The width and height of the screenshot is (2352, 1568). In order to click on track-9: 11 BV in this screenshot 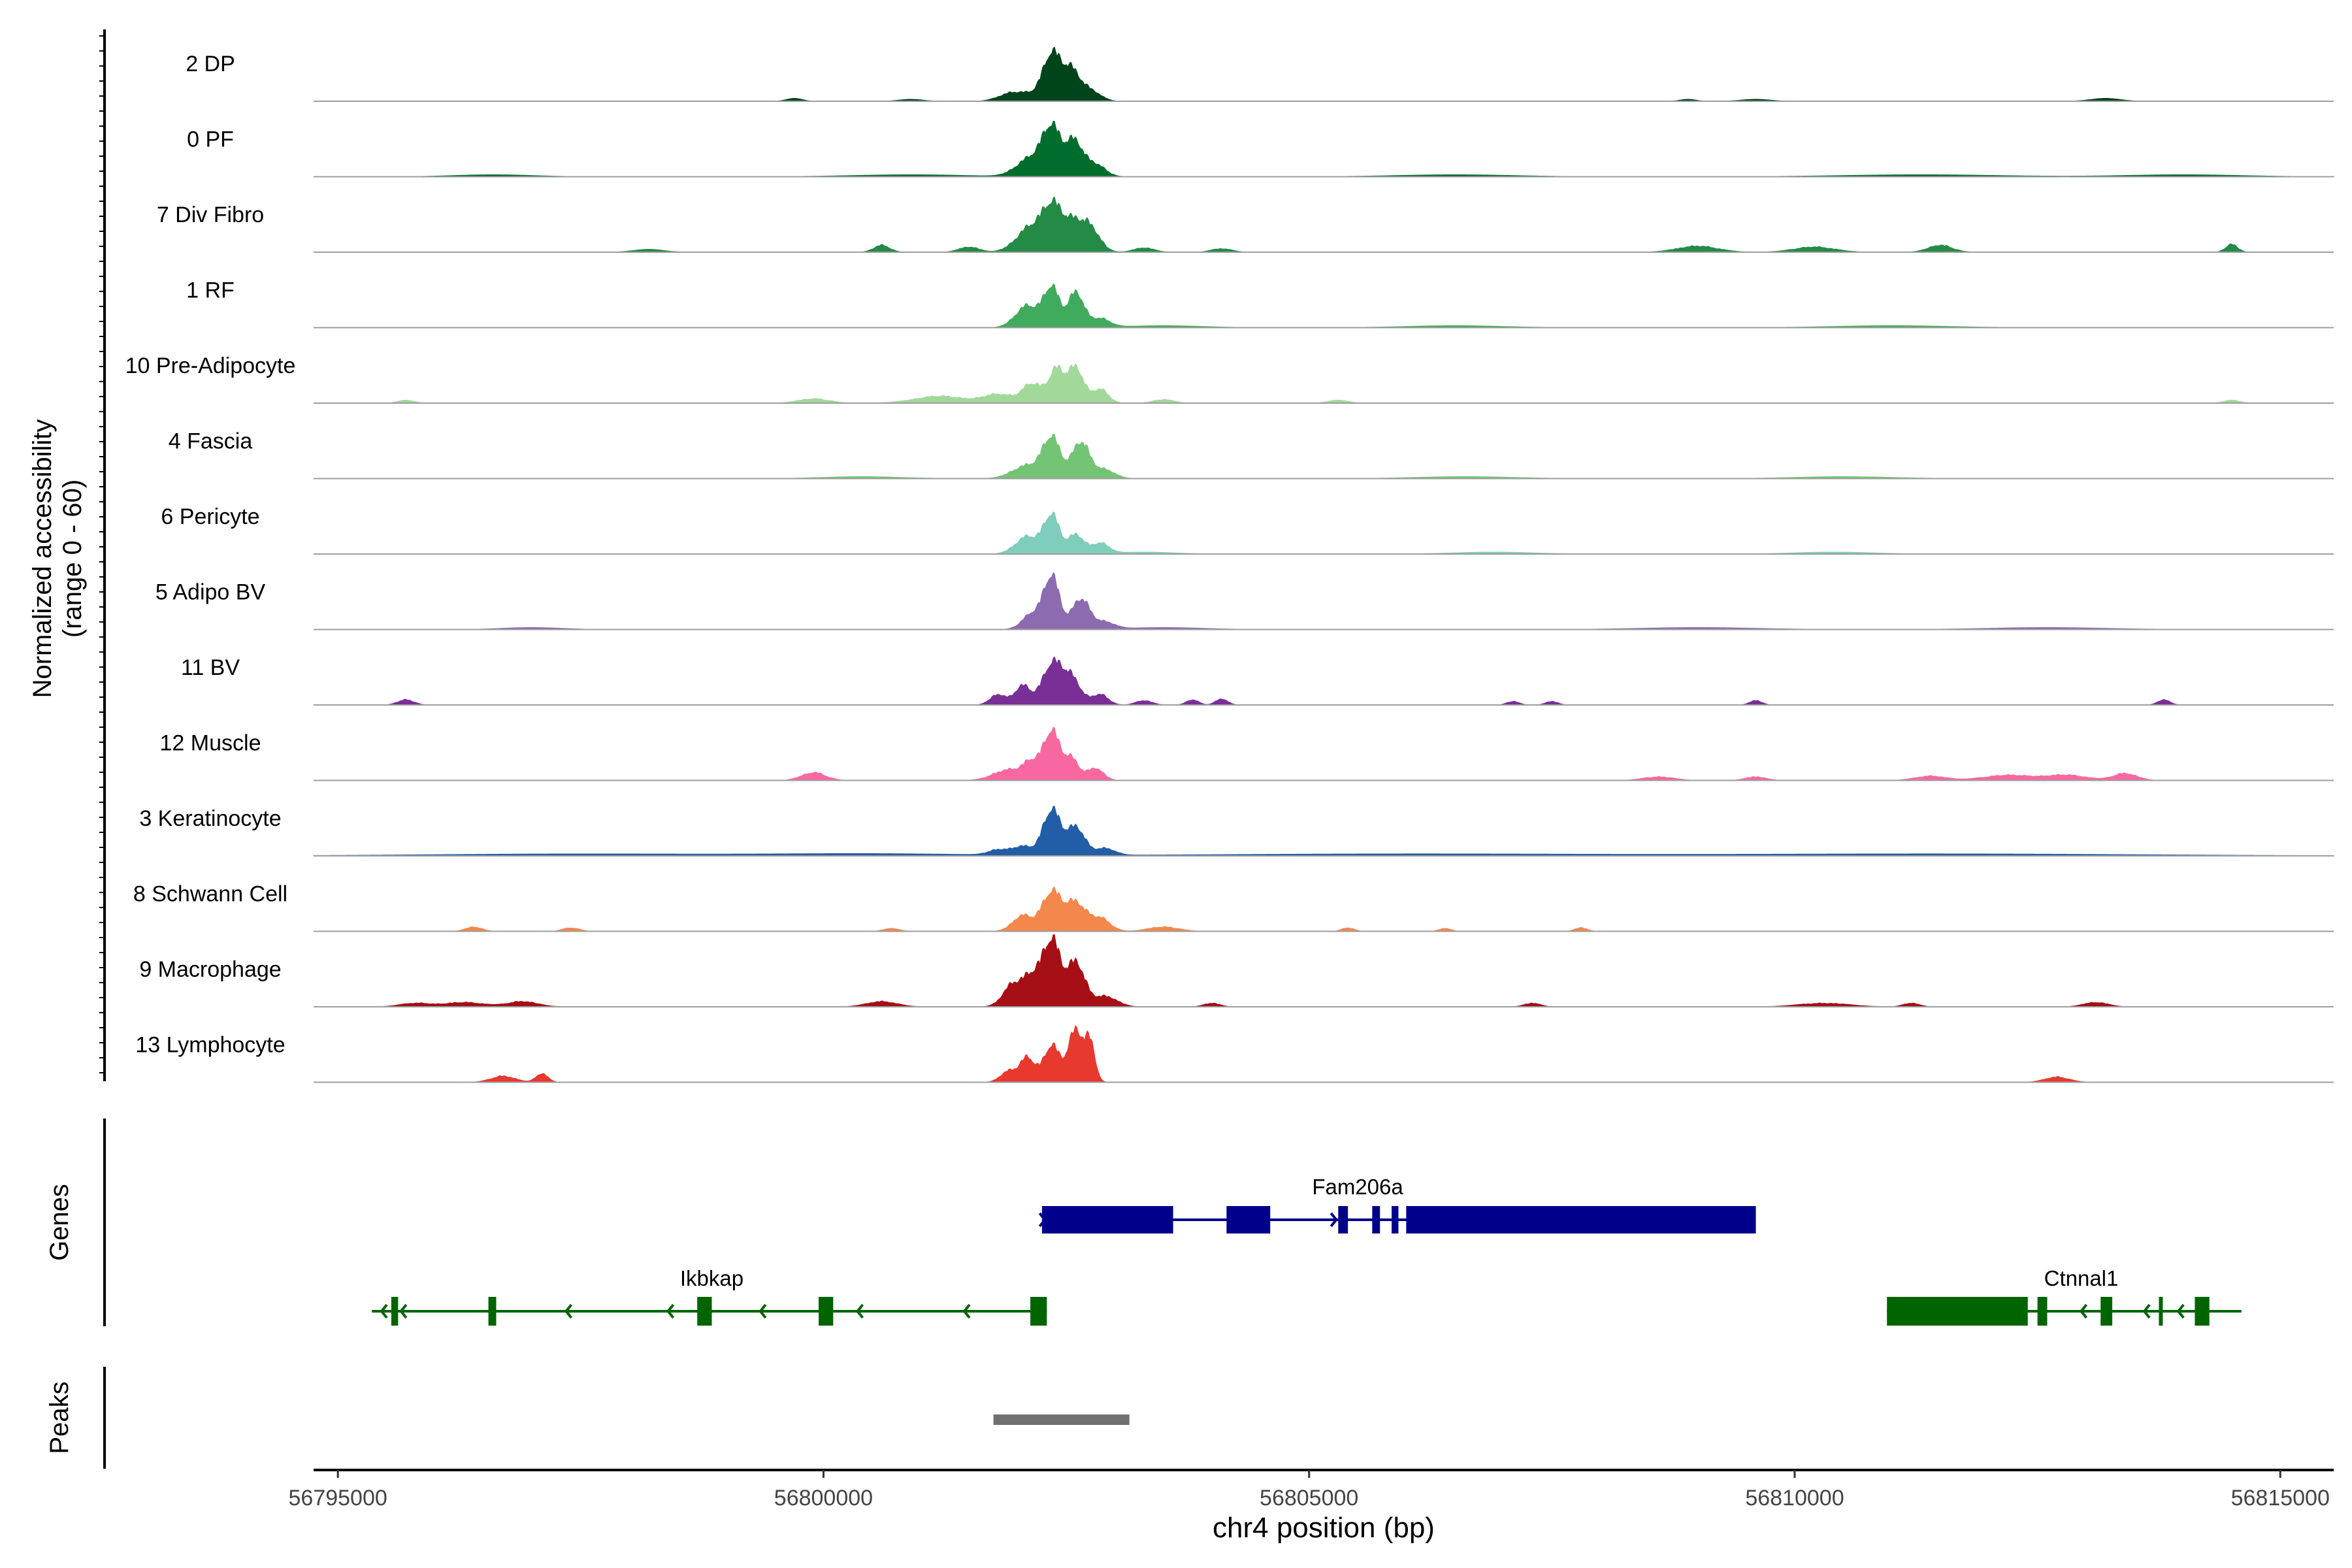, I will do `click(1257, 680)`.